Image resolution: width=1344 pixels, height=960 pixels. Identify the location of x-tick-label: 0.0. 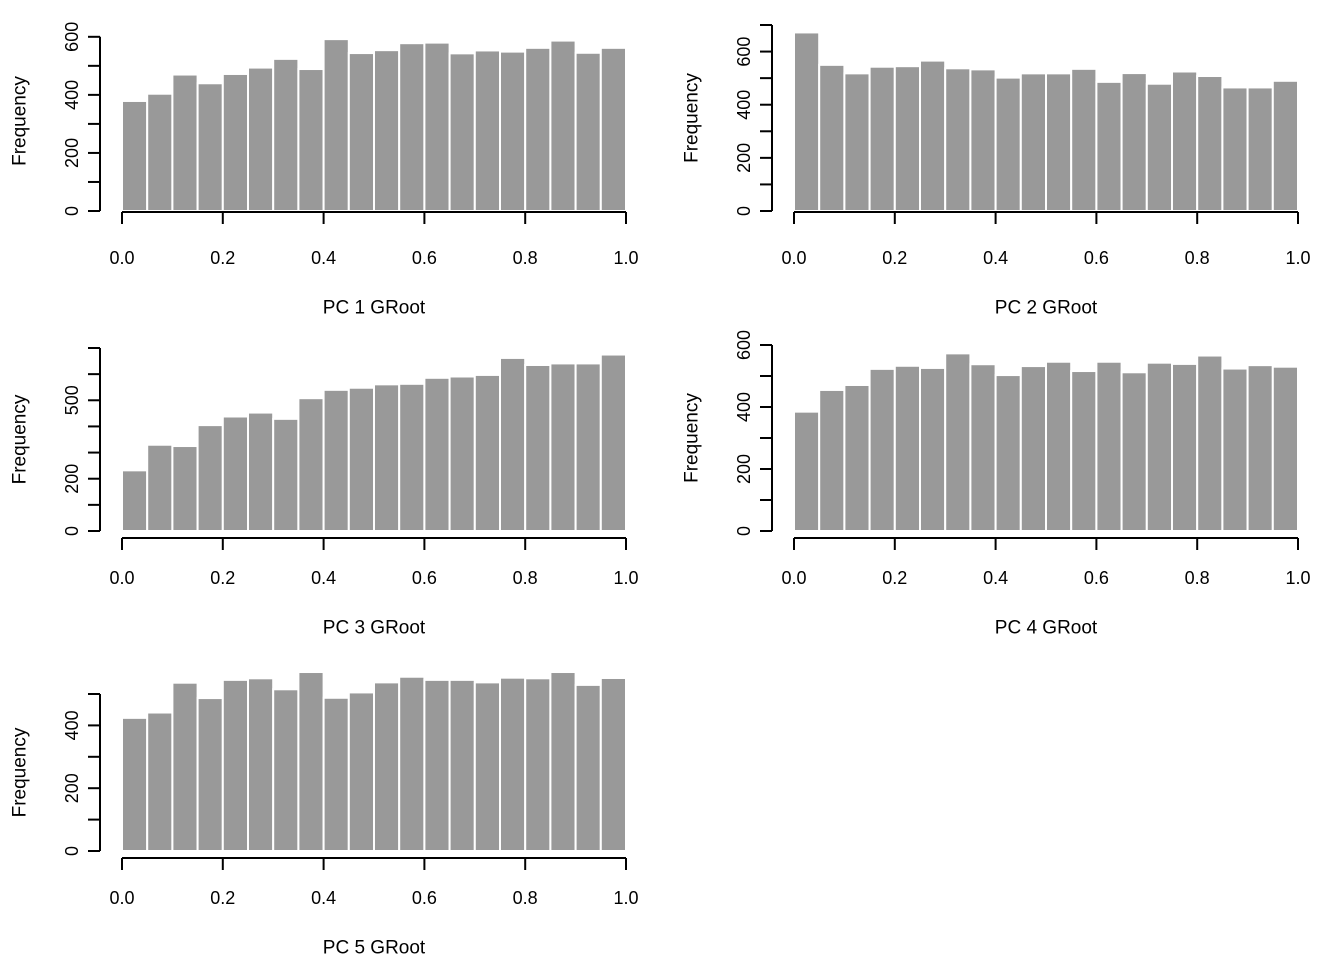
(121, 258).